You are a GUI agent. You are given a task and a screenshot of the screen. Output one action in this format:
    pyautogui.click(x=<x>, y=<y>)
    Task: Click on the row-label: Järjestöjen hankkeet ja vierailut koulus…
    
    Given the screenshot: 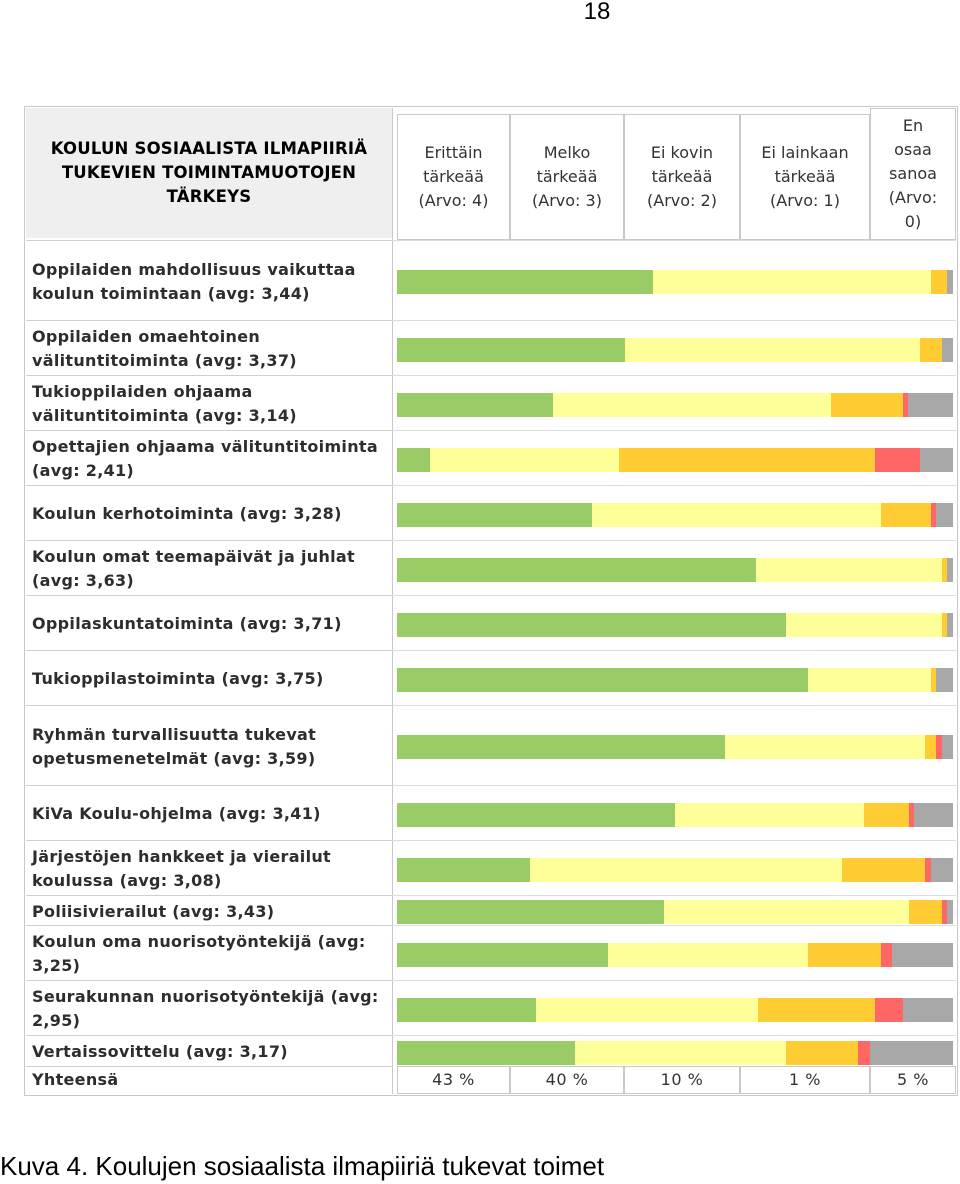 What is the action you would take?
    pyautogui.click(x=209, y=867)
    